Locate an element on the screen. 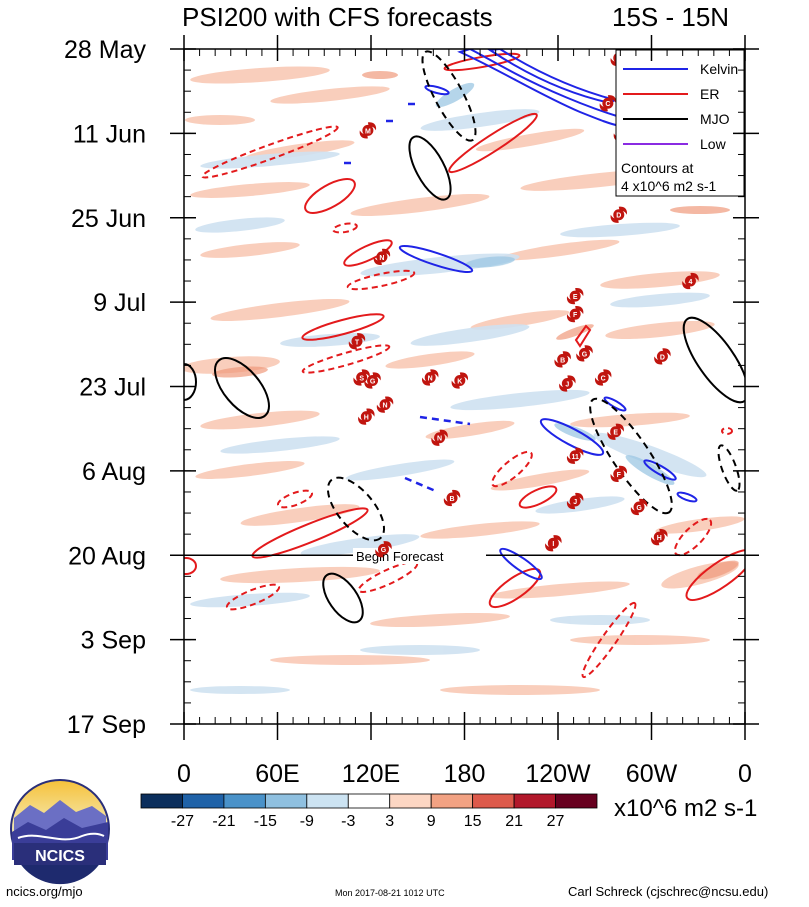  storm-label: H is located at coordinates (659, 538).